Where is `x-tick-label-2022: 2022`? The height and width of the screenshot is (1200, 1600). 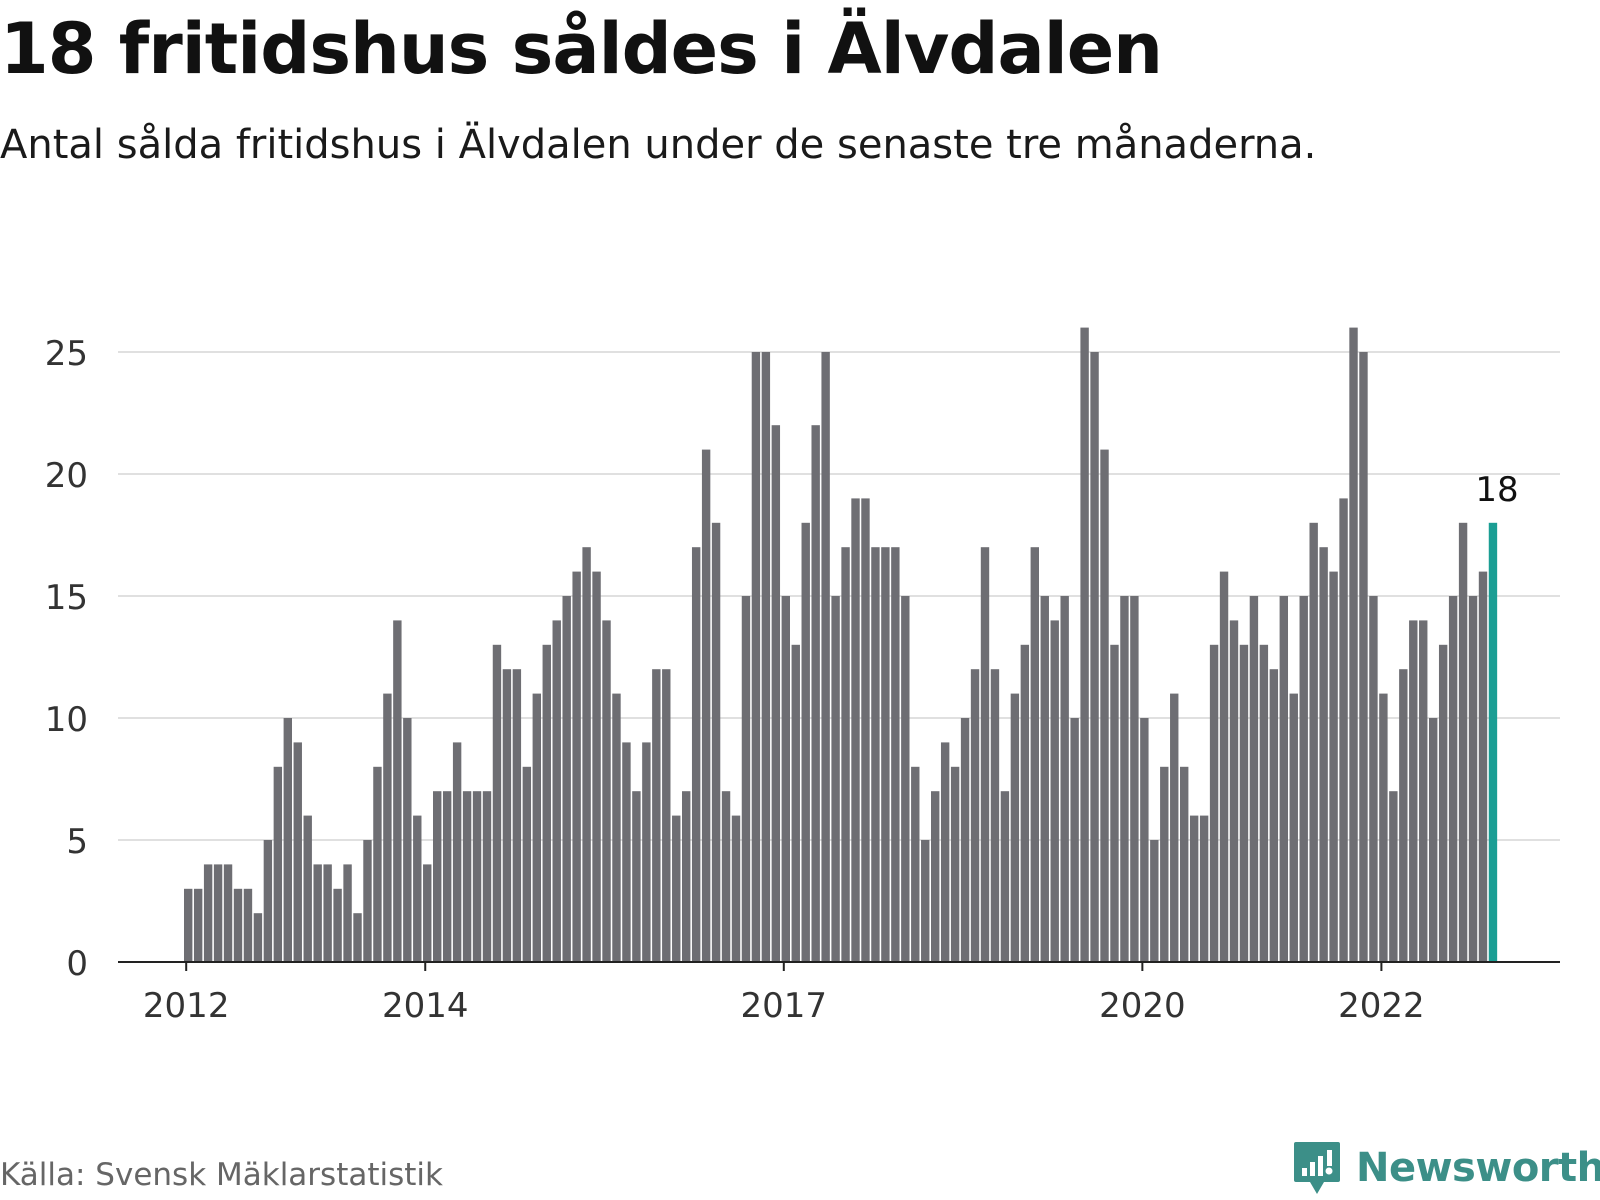
x-tick-label-2022: 2022 is located at coordinates (1381, 1006).